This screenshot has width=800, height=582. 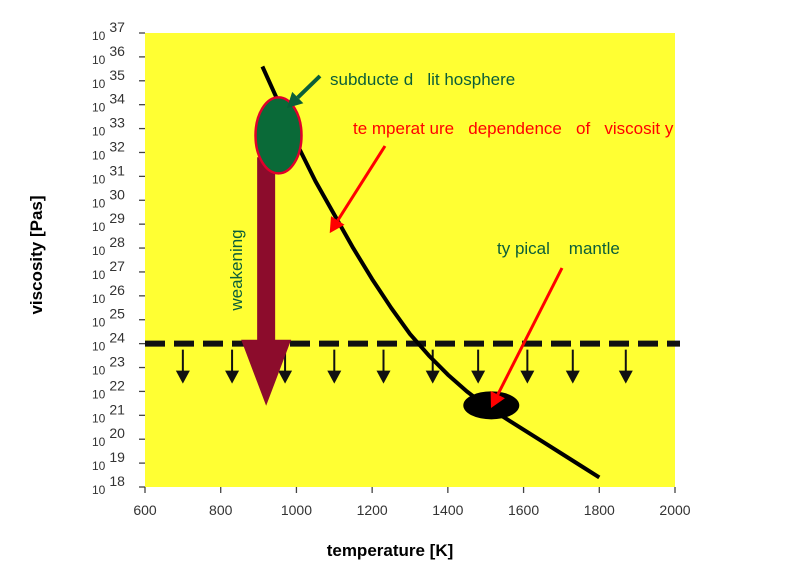 I want to click on temperature-dependence-label: te mperat ure dependence of viscosit y, so click(x=513, y=128).